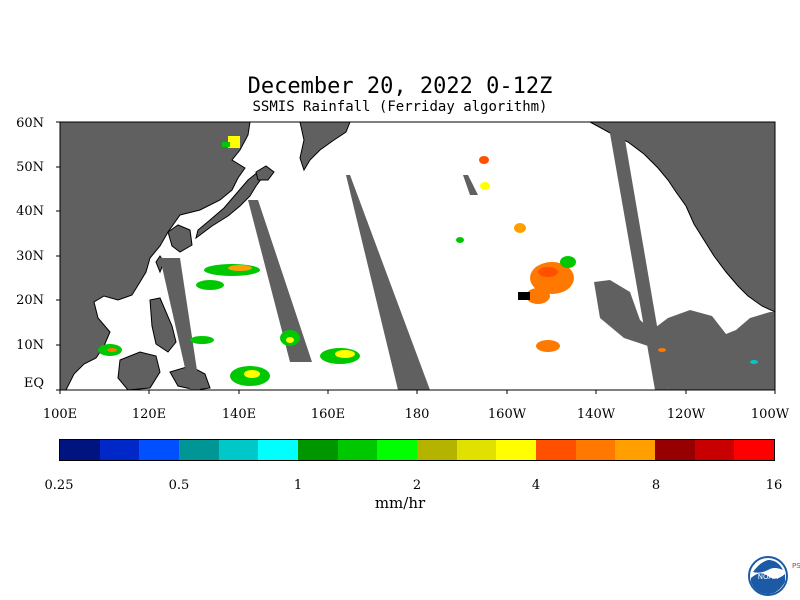 This screenshot has height=600, width=800. I want to click on lon-label-140e: 140E, so click(239, 414).